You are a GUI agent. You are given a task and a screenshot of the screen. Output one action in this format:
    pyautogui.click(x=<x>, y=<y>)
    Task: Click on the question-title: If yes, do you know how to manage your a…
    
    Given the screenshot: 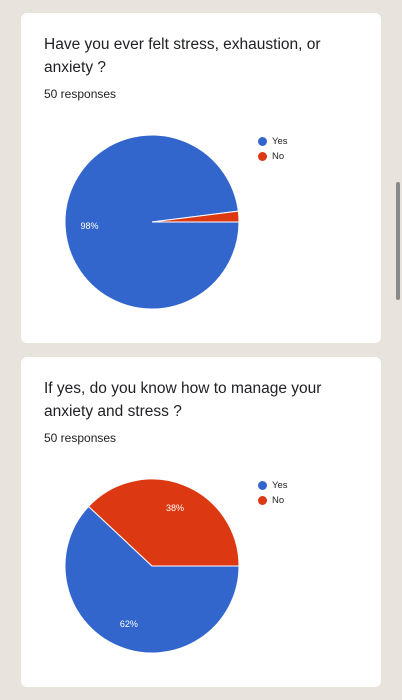 What is the action you would take?
    pyautogui.click(x=183, y=400)
    